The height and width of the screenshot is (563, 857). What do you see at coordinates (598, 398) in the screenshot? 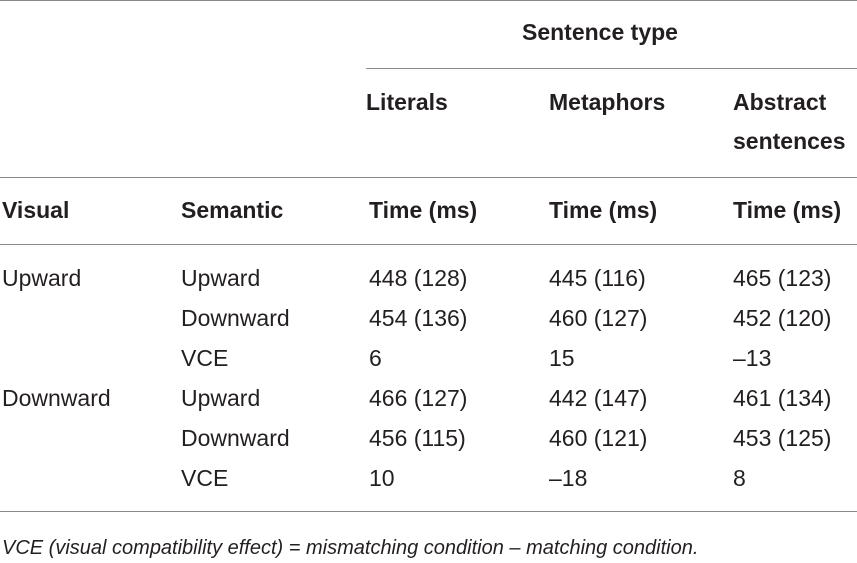
I see `table-row-cell-metaphors: 442 (147)` at bounding box center [598, 398].